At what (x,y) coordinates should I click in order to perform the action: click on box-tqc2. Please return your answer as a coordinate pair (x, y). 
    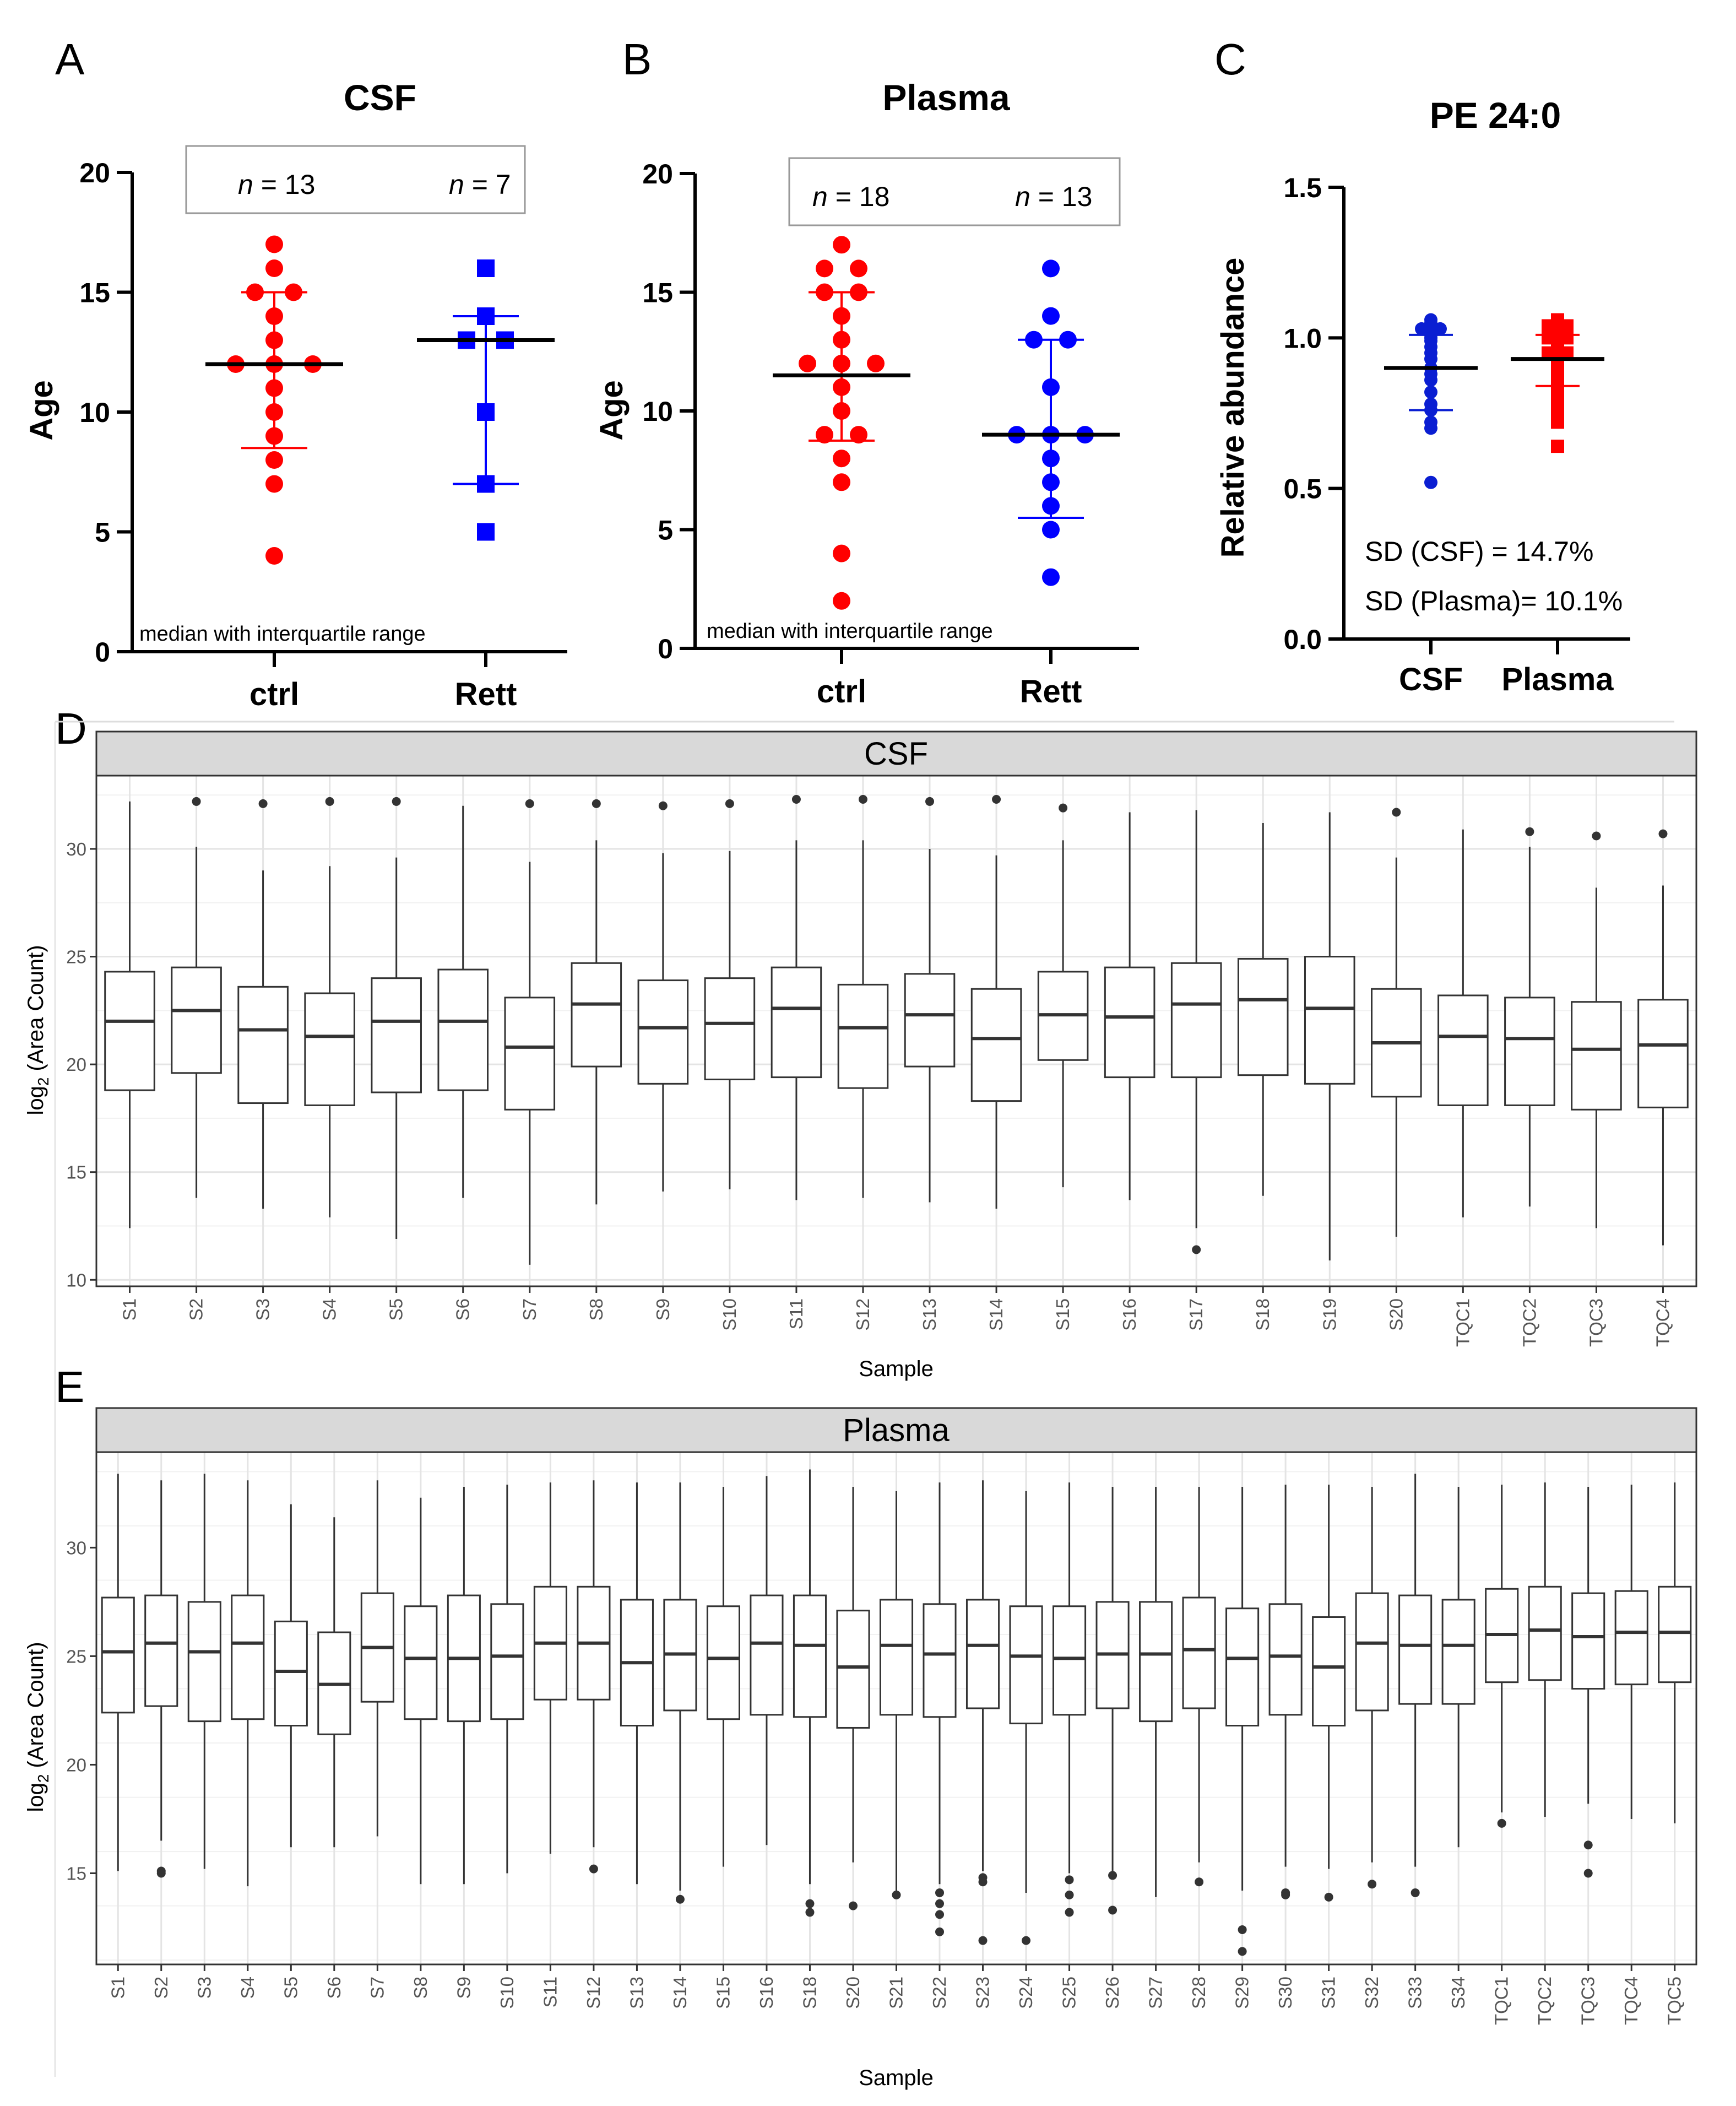
    Looking at the image, I should click on (1529, 1017).